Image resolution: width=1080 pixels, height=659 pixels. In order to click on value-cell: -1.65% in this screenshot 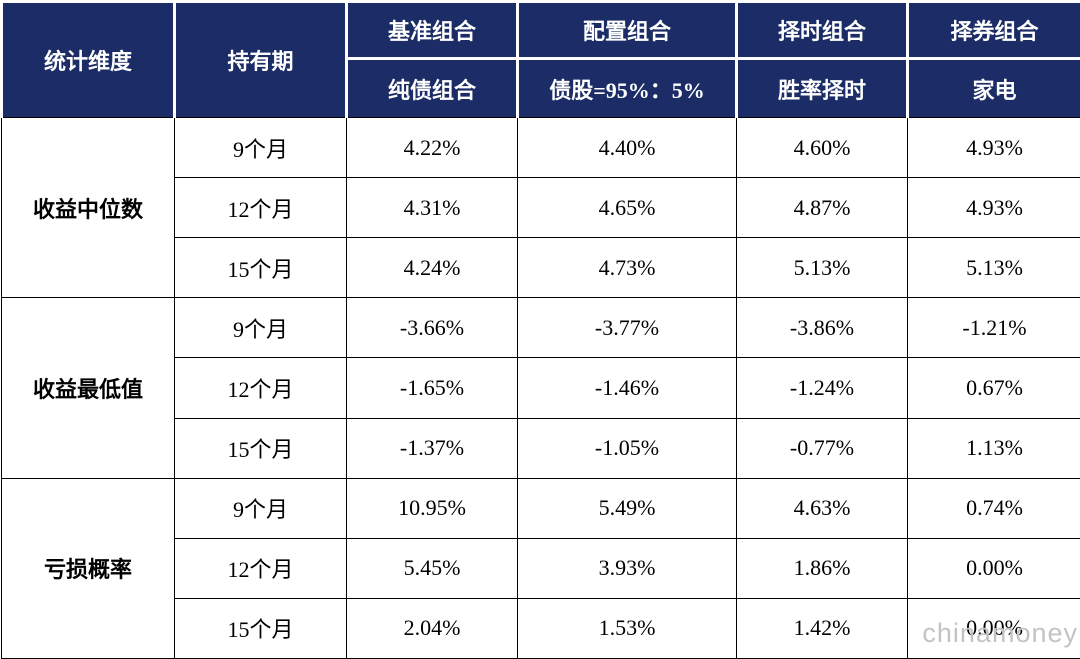, I will do `click(432, 388)`.